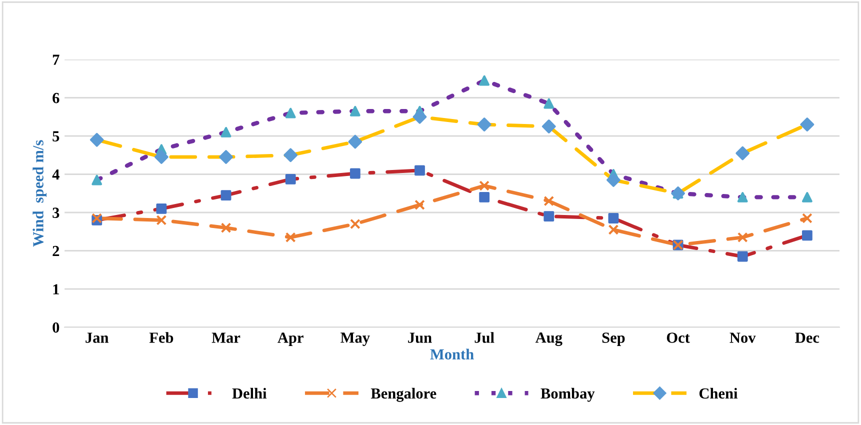  What do you see at coordinates (56, 174) in the screenshot?
I see `y-tick-label: 4` at bounding box center [56, 174].